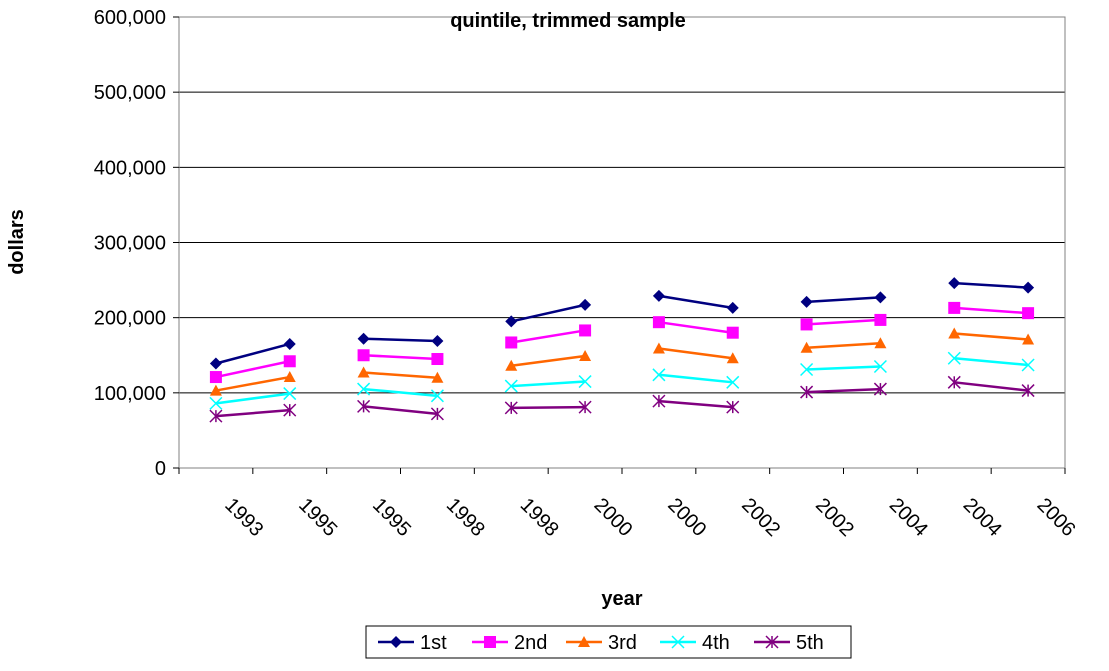  Describe the element at coordinates (130, 394) in the screenshot. I see `y-tick-label: 100,000` at that location.